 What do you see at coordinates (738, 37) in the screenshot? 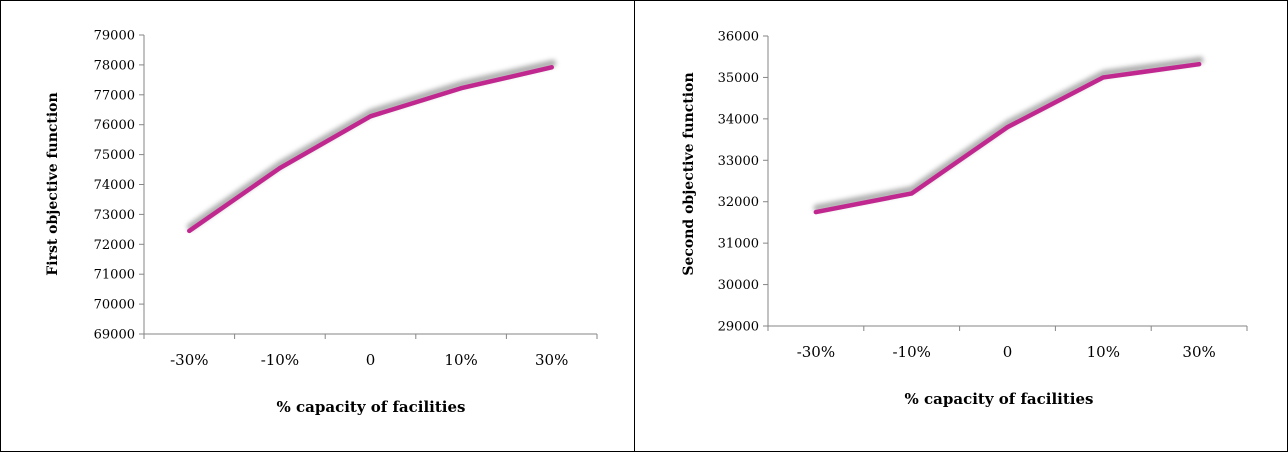
I see `y-tick-label: 36000` at bounding box center [738, 37].